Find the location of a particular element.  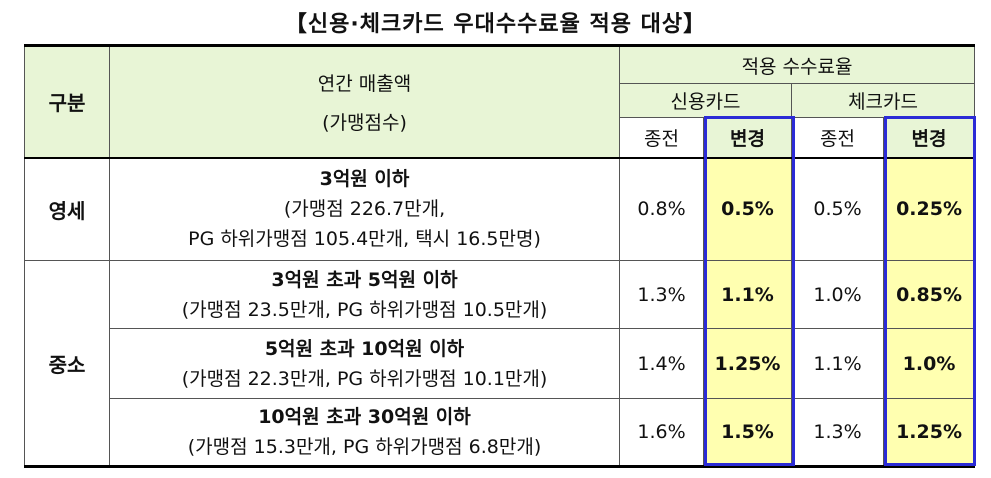

sales-detail: (가맹점 226.7만개, is located at coordinates (364, 209).